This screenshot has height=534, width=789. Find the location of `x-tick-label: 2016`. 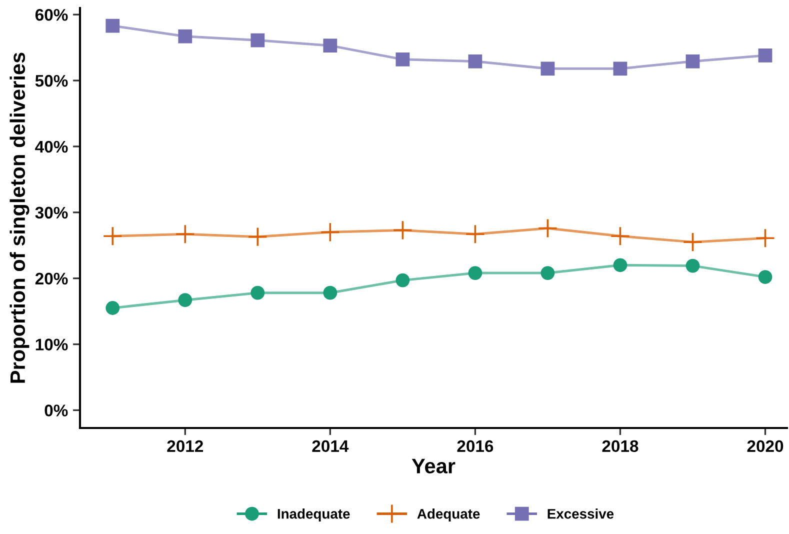

x-tick-label: 2016 is located at coordinates (475, 446).